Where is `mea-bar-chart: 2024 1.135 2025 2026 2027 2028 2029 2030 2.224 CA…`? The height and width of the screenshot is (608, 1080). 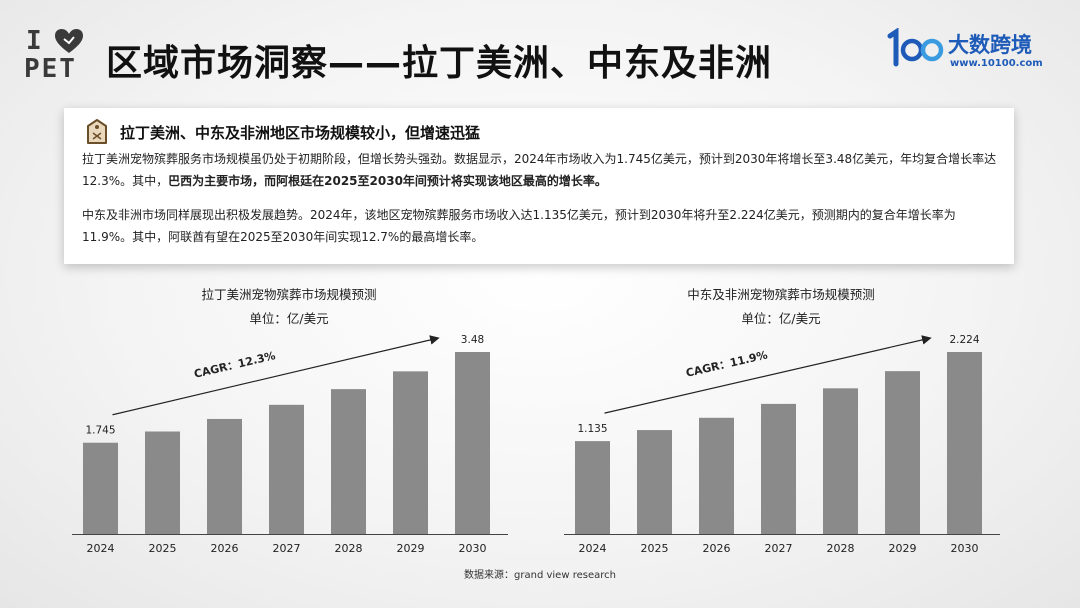
mea-bar-chart: 2024 1.135 2025 2026 2027 2028 2029 2030 2.224 CA… is located at coordinates (782, 444).